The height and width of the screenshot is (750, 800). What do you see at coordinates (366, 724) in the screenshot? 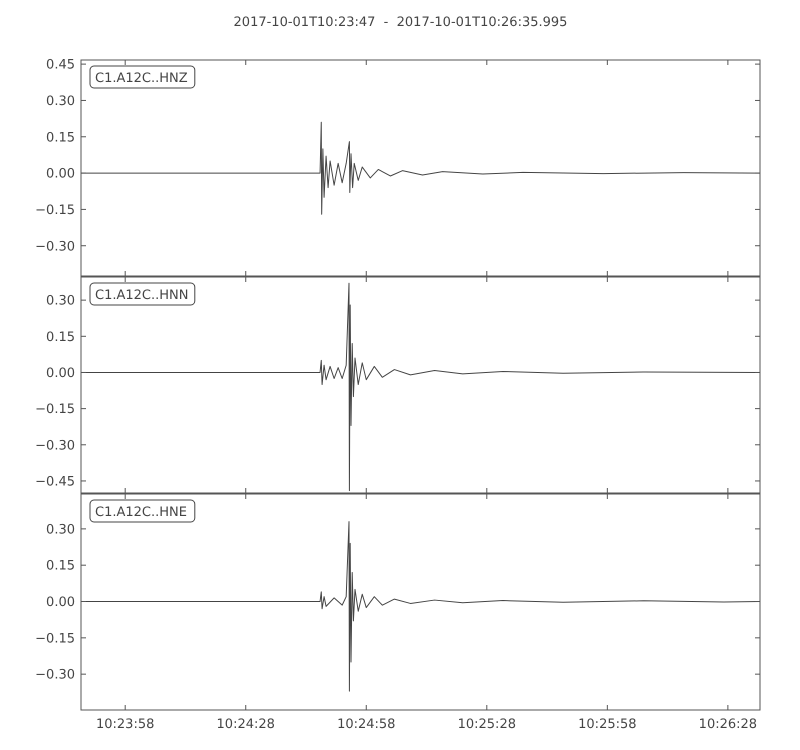
I see `x-tick-label: 10:24:58` at bounding box center [366, 724].